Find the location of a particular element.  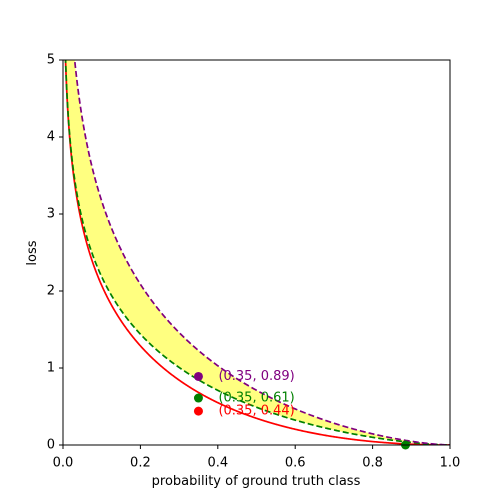

x-tick-label-3: 0.6 is located at coordinates (295, 463).